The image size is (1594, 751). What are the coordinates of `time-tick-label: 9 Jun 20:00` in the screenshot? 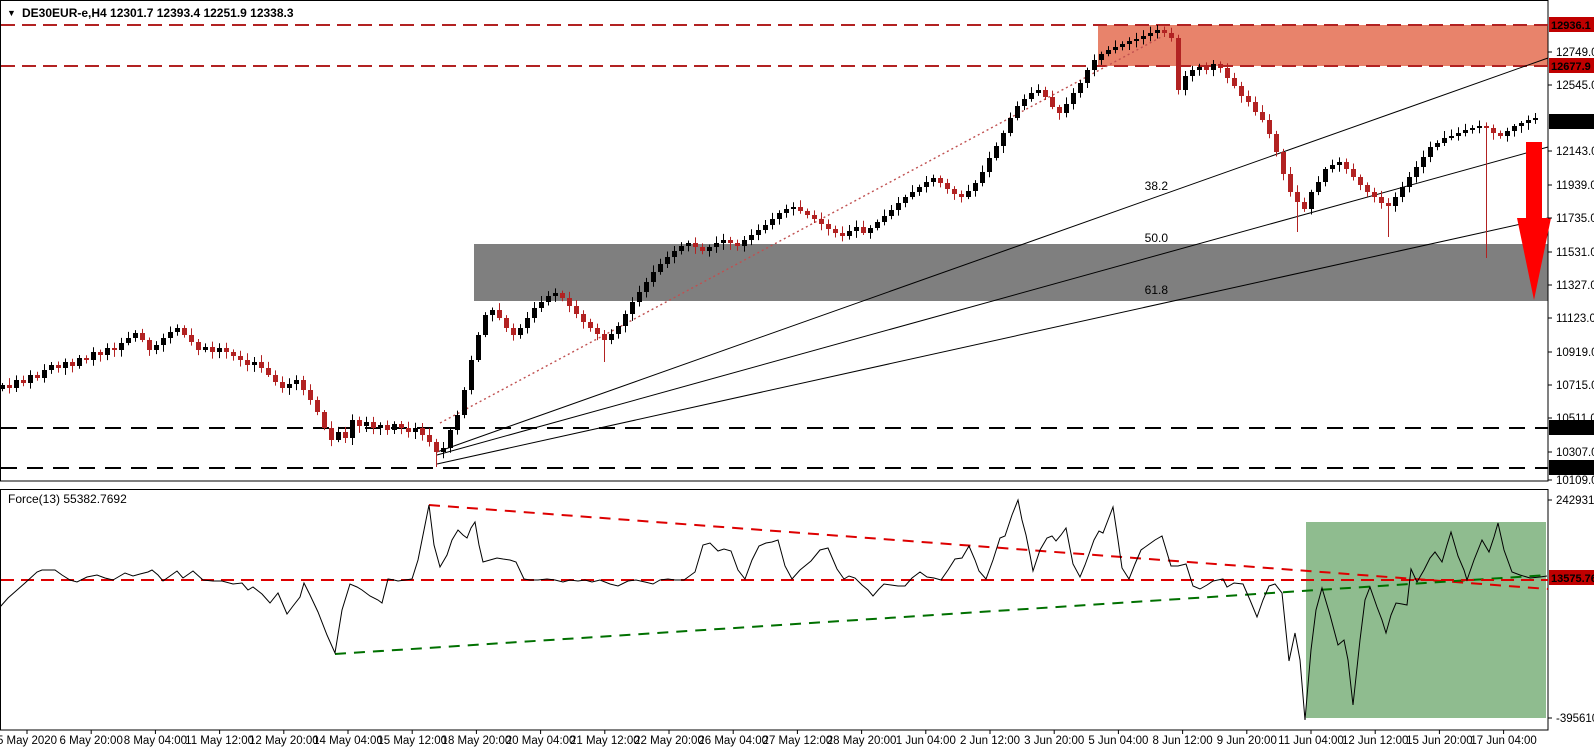 It's located at (1247, 741).